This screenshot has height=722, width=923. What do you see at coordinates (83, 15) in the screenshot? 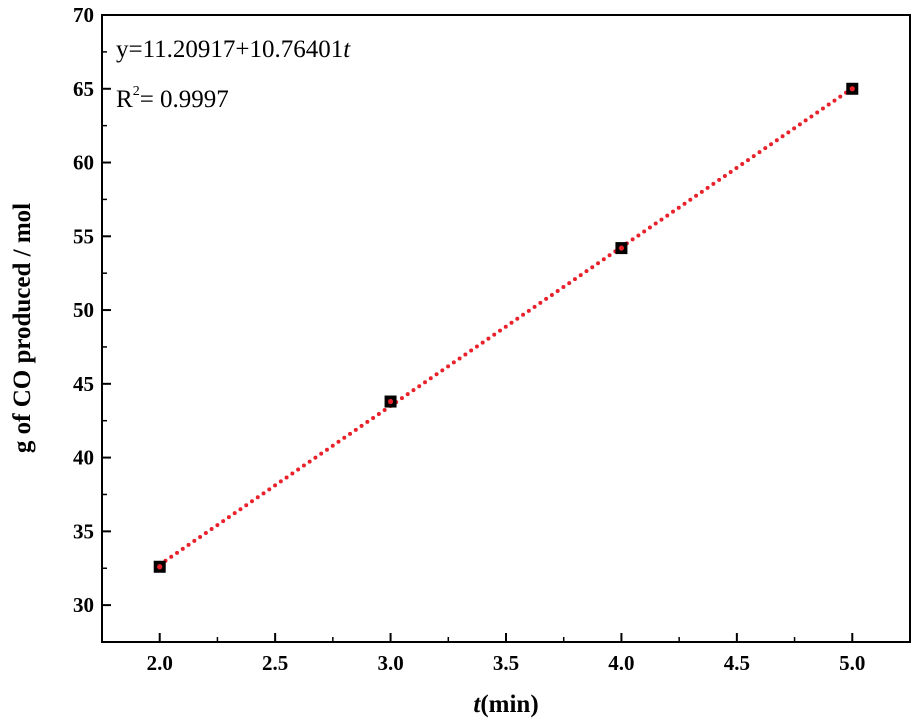
I see `y-tick-label: 70` at bounding box center [83, 15].